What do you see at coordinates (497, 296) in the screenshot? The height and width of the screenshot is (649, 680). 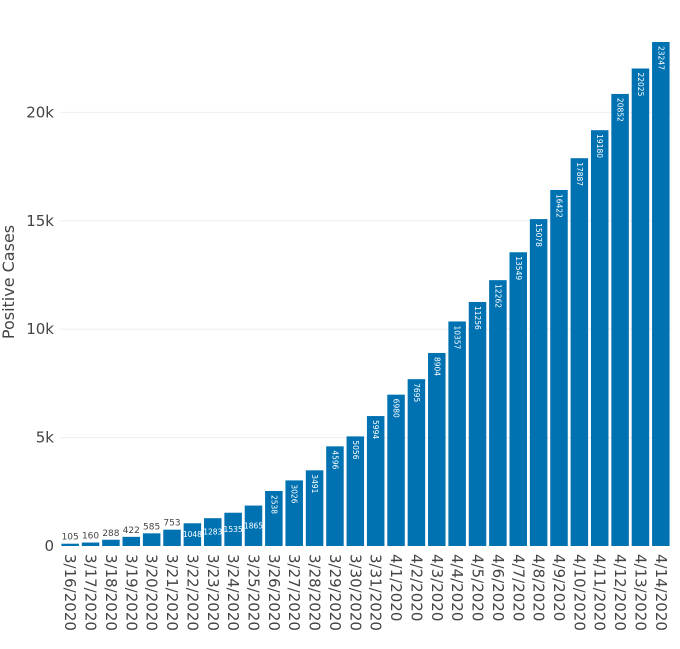 I see `bar-data-label: 12262` at bounding box center [497, 296].